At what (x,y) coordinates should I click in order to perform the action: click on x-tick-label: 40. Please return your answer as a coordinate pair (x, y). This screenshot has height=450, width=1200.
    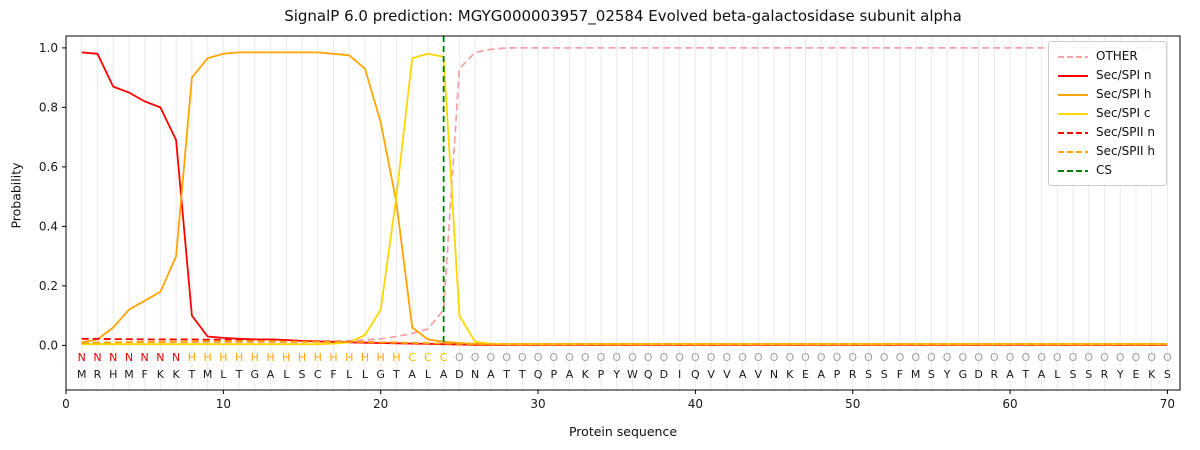
    Looking at the image, I should click on (695, 404).